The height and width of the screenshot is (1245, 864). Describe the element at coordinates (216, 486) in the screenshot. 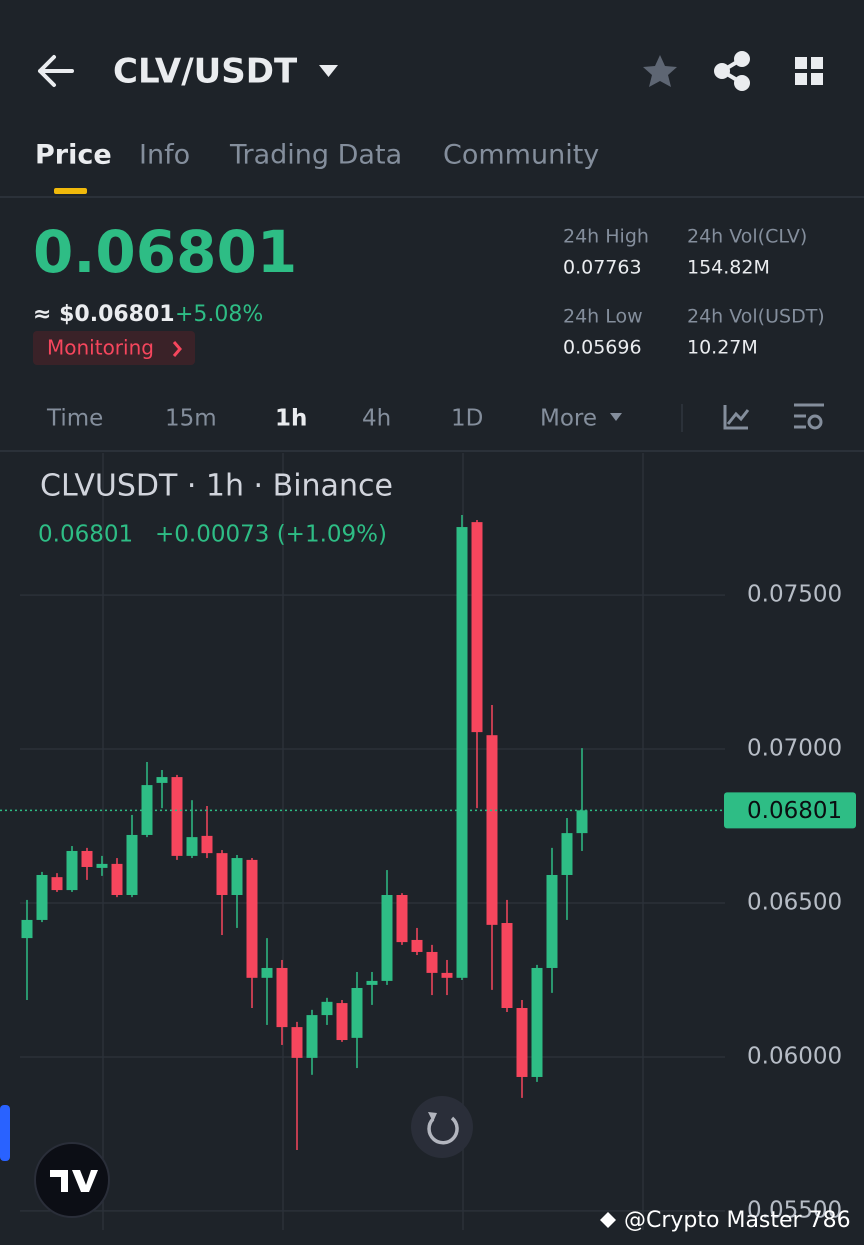

I see `chart-title: CLVUSDT · 1h · Binance` at that location.